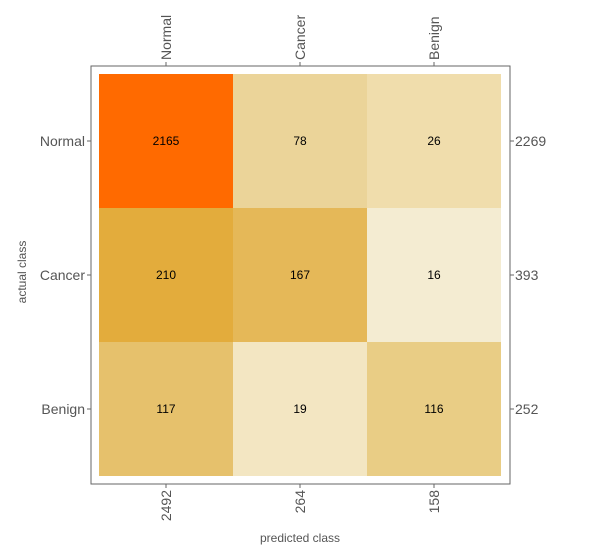 The image size is (604, 558). I want to click on cell-value-label: 26, so click(434, 141).